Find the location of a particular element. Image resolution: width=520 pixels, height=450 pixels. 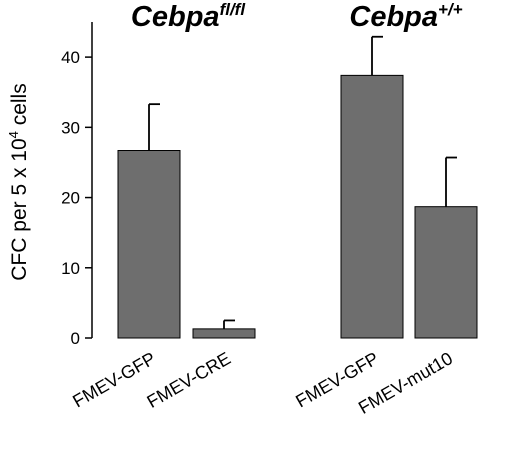

y-tick-label-40: 40 is located at coordinates (70, 57).